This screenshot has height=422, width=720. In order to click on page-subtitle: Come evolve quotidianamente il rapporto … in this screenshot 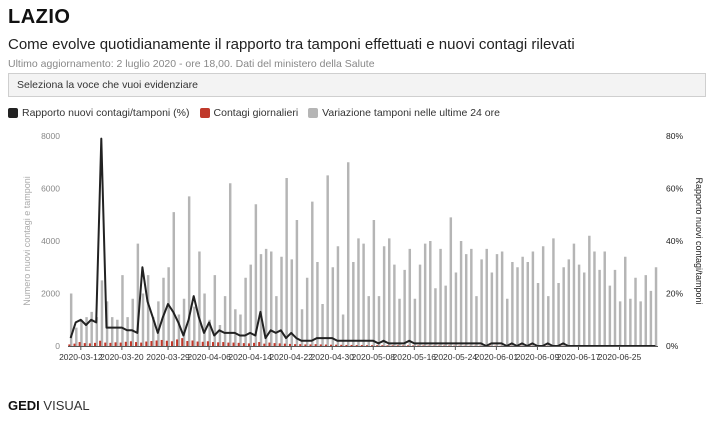, I will do `click(291, 44)`.